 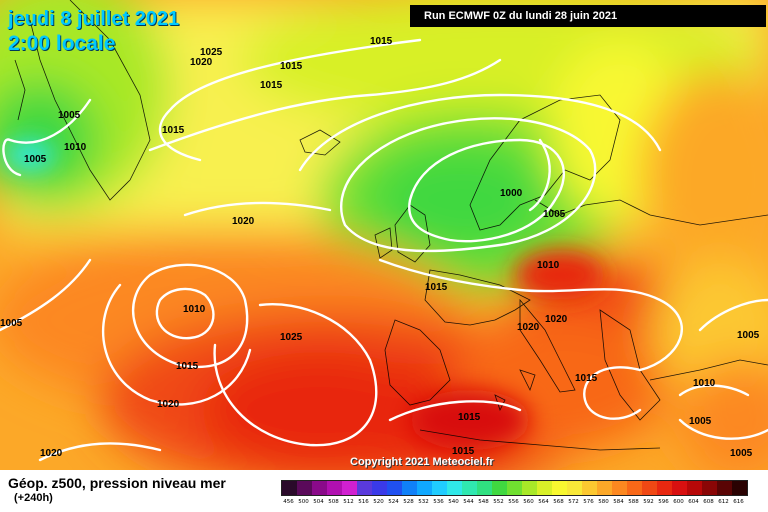 What do you see at coordinates (573, 502) in the screenshot?
I see `scale-tick-label: 572` at bounding box center [573, 502].